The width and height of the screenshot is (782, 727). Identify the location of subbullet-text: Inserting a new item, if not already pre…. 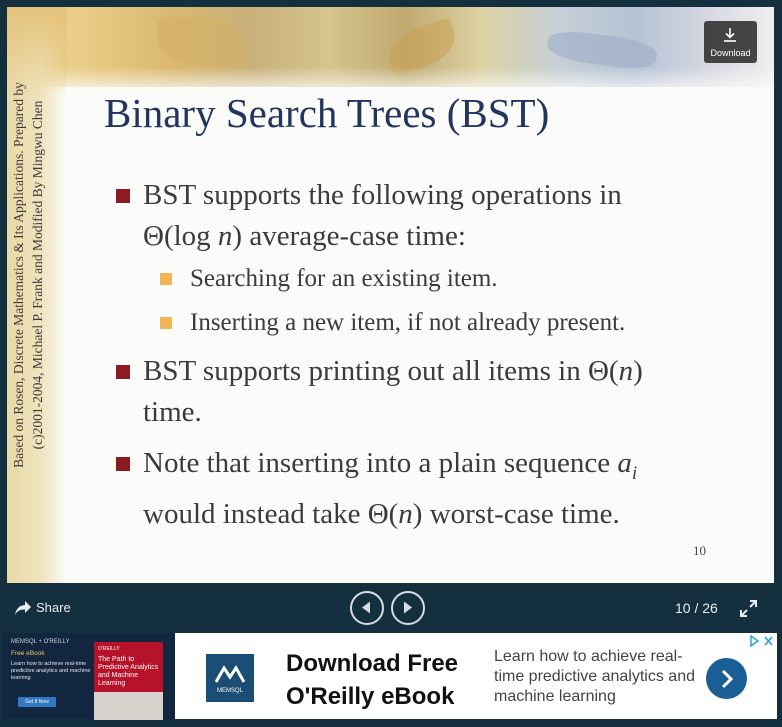
(408, 322).